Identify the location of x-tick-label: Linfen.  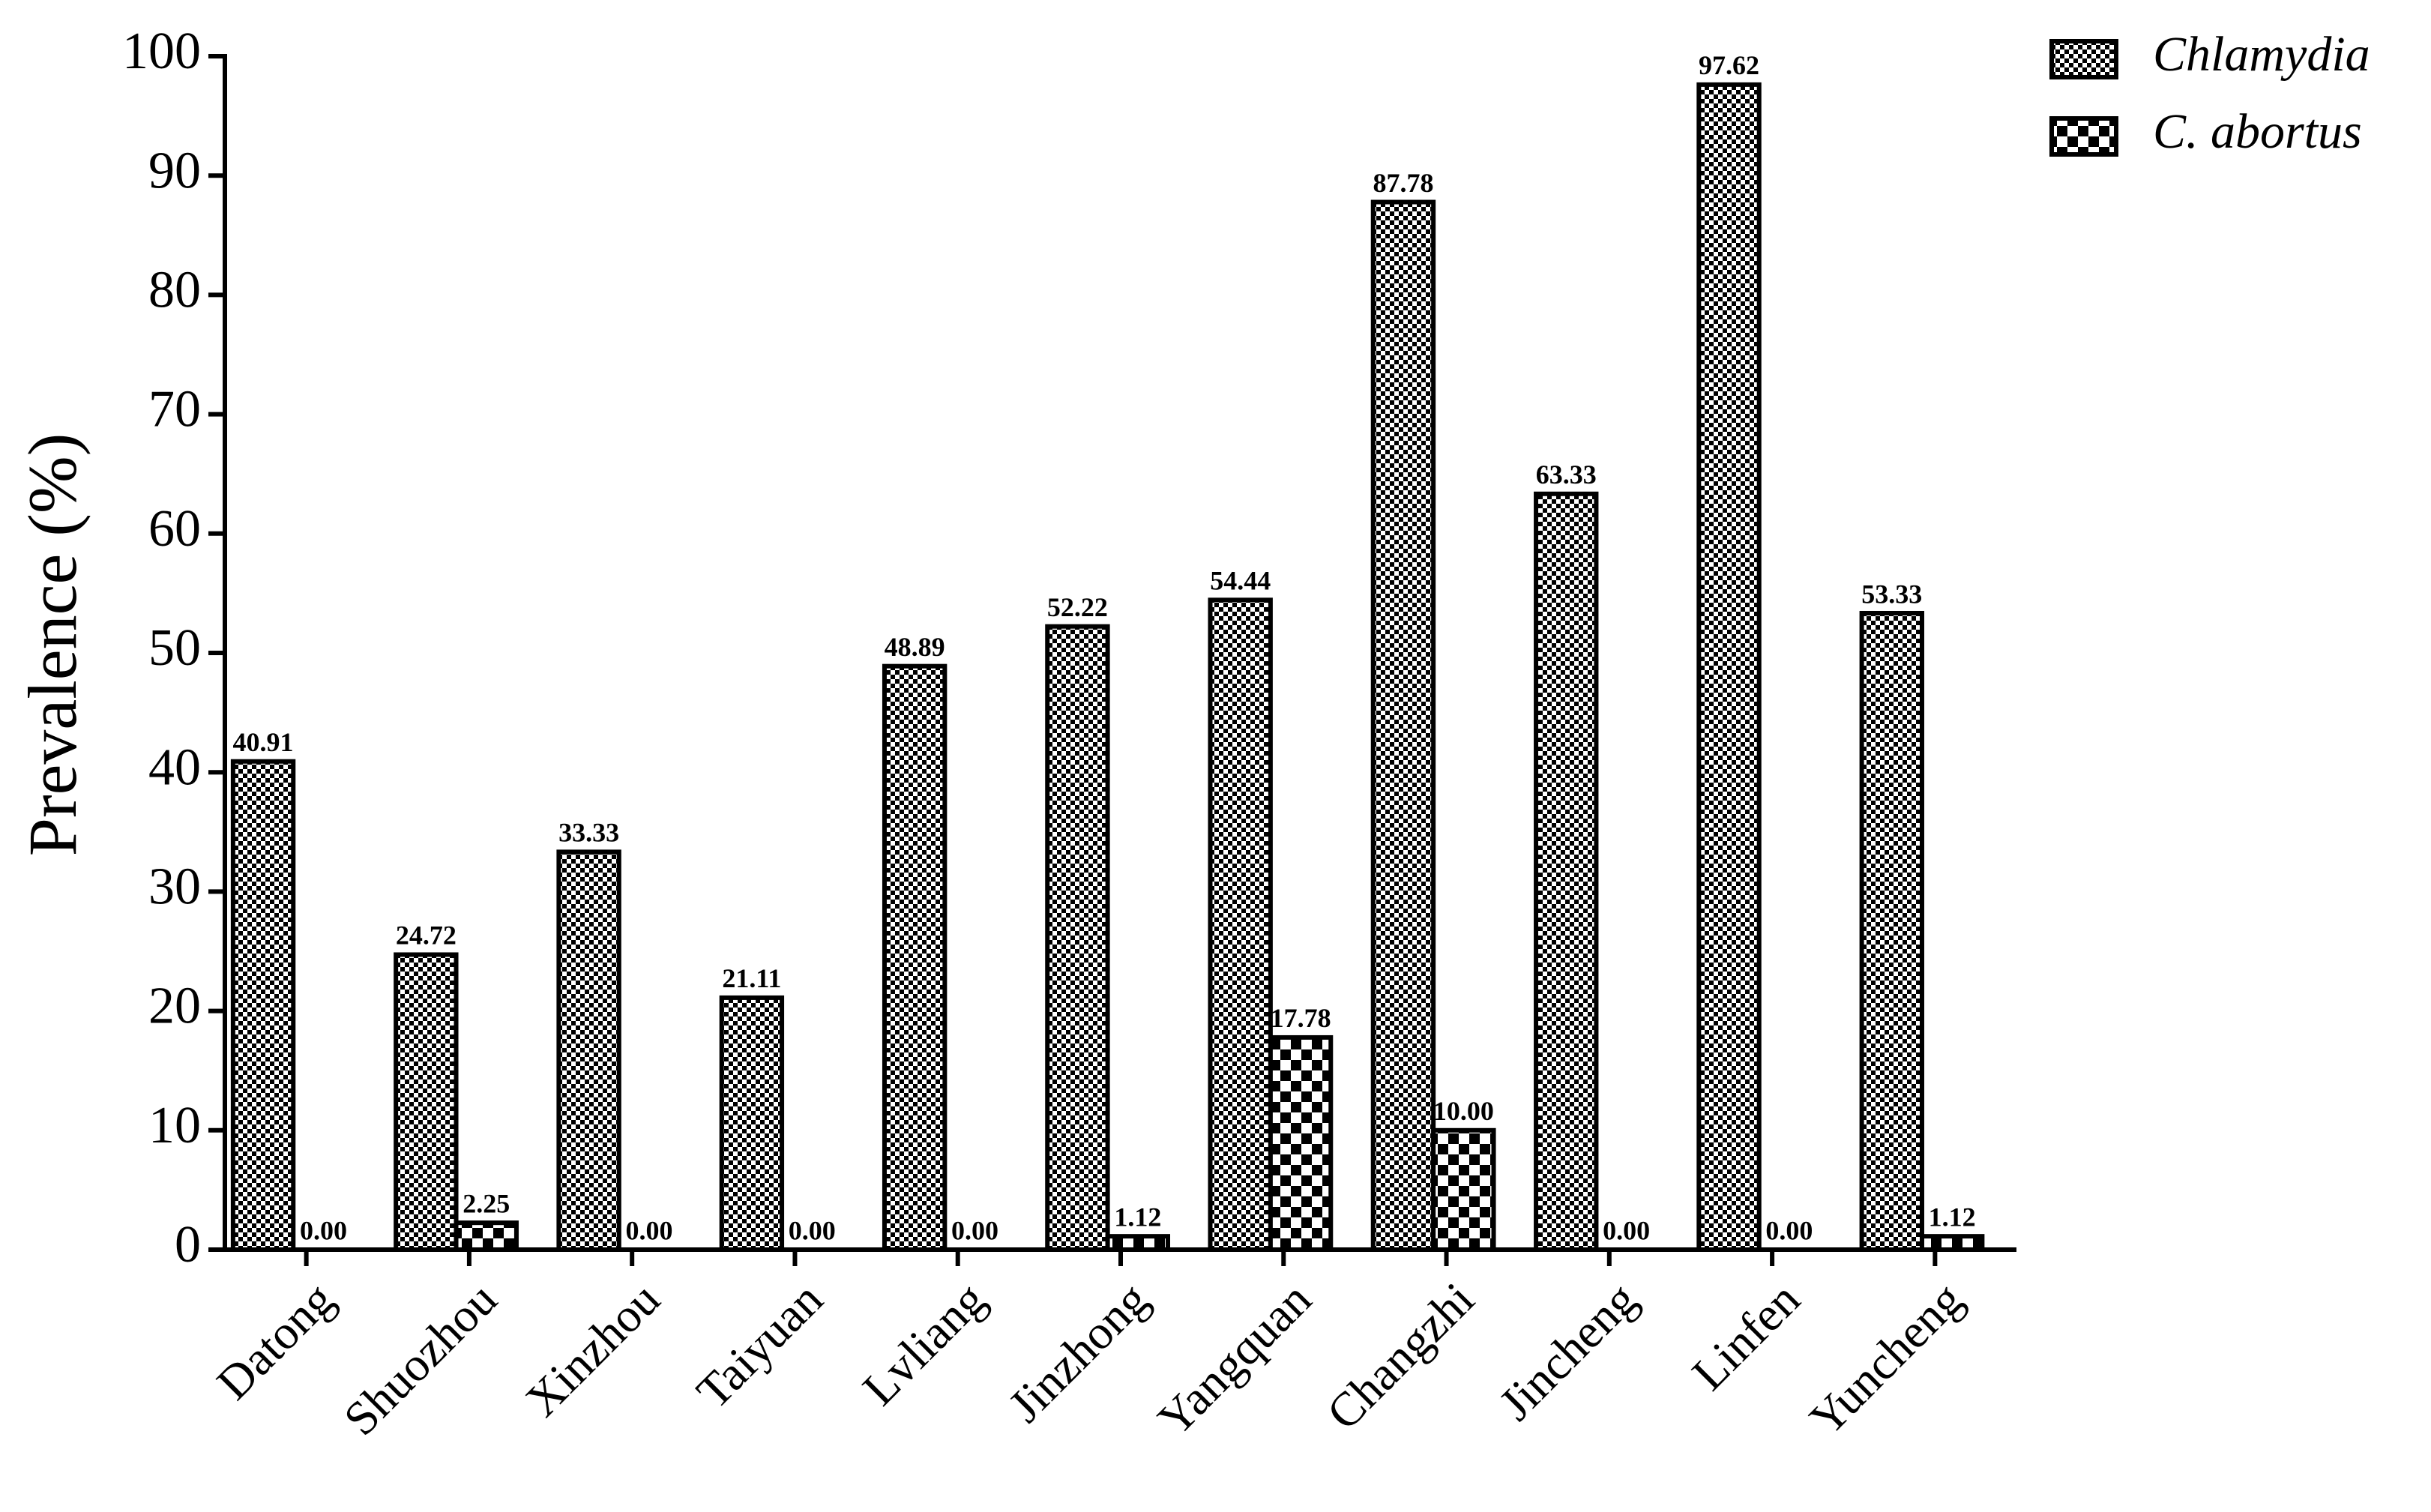
(1746, 1336).